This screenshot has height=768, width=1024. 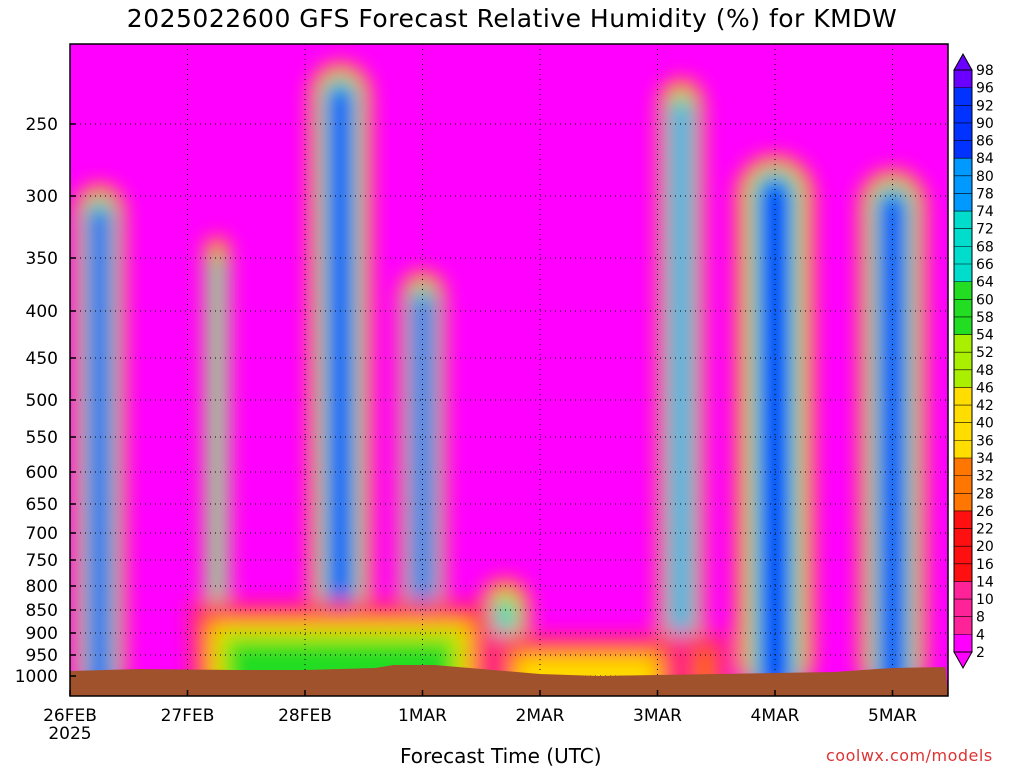 I want to click on colorbar-label: 46, so click(x=985, y=388).